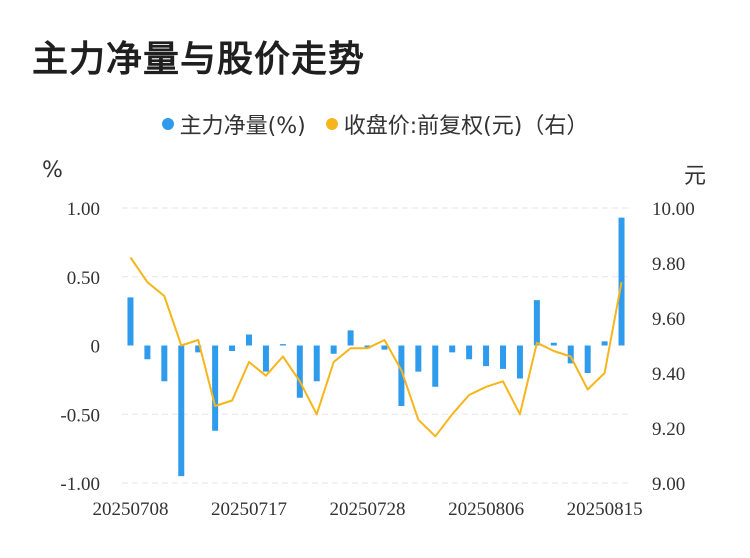 This screenshot has width=750, height=558. I want to click on right-tick-label: 9.80, so click(668, 264).